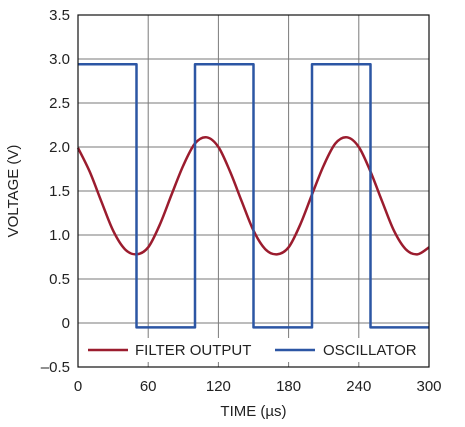 This screenshot has height=427, width=465. Describe the element at coordinates (358, 386) in the screenshot. I see `x-tick-label: 240` at that location.